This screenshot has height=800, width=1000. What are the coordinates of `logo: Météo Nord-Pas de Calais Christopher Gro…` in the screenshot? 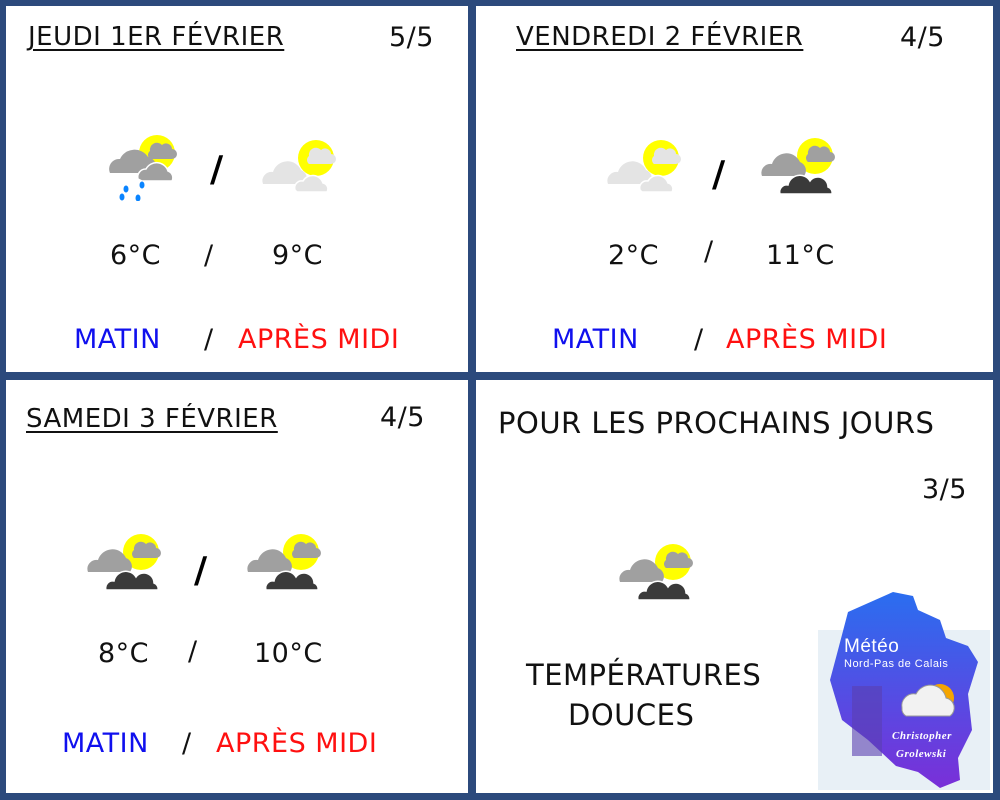 It's located at (905, 691).